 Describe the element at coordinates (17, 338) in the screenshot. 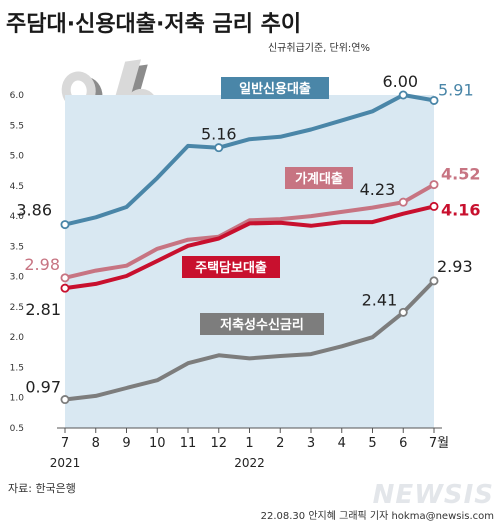

I see `y-tick-label: 2.0` at that location.